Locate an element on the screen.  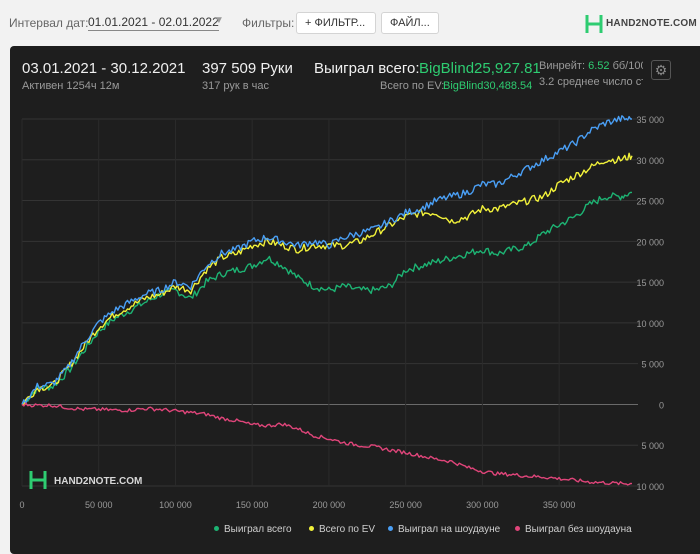
x-tick-label: 50 000 is located at coordinates (99, 505).